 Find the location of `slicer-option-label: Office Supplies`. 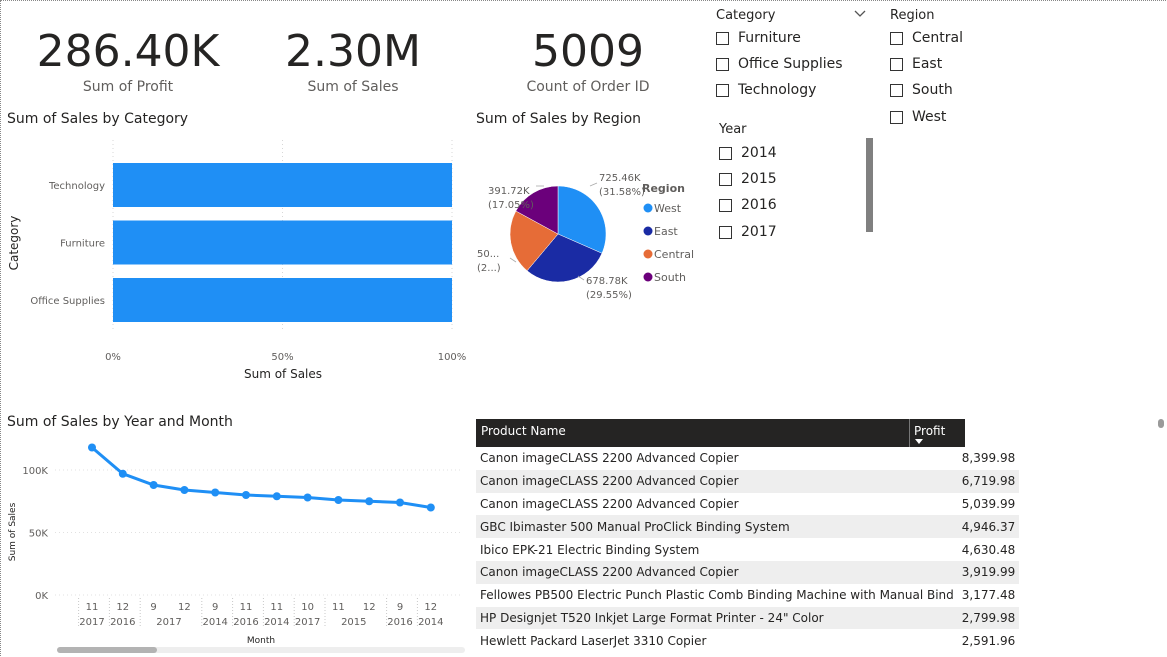

slicer-option-label: Office Supplies is located at coordinates (790, 64).